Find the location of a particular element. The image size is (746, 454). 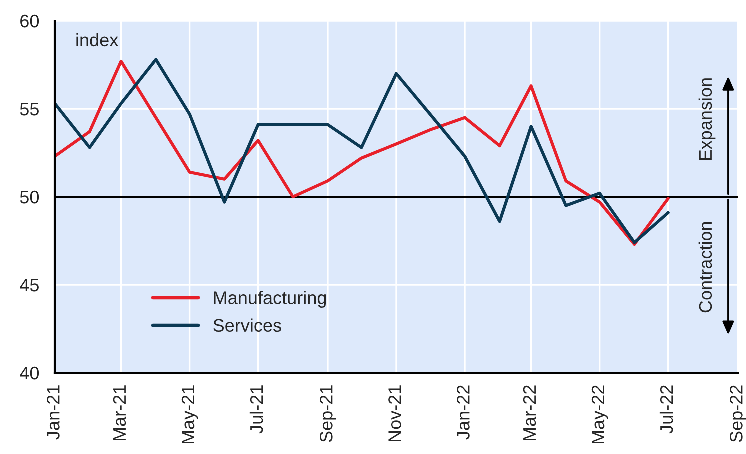

x-tick-label: Sep-22 is located at coordinates (738, 414).